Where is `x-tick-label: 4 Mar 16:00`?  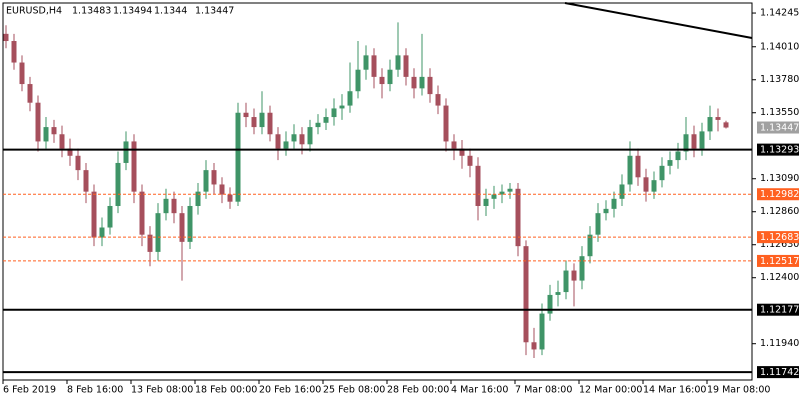 x-tick-label: 4 Mar 16:00 is located at coordinates (479, 390).